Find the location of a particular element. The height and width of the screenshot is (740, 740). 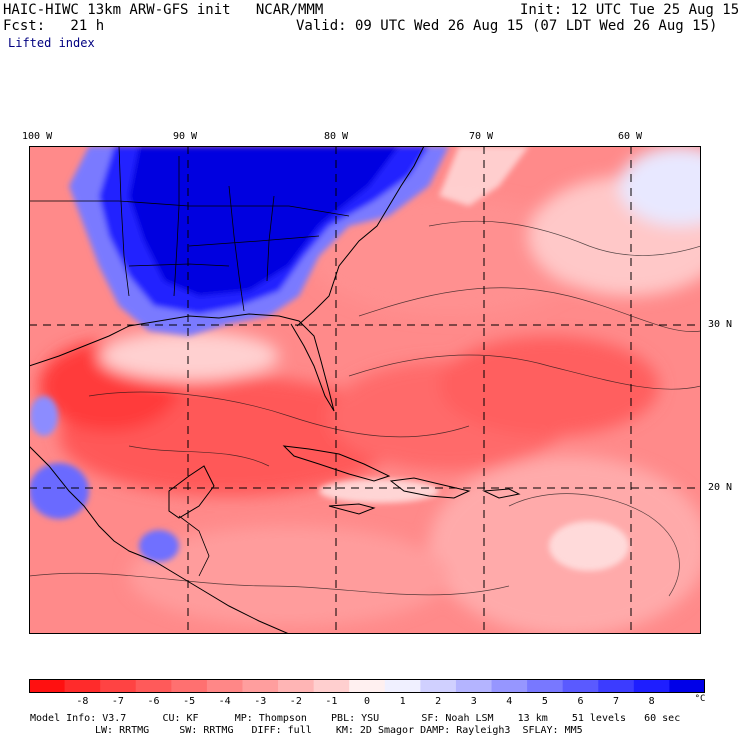

field-name: Lifted index is located at coordinates (51, 43).